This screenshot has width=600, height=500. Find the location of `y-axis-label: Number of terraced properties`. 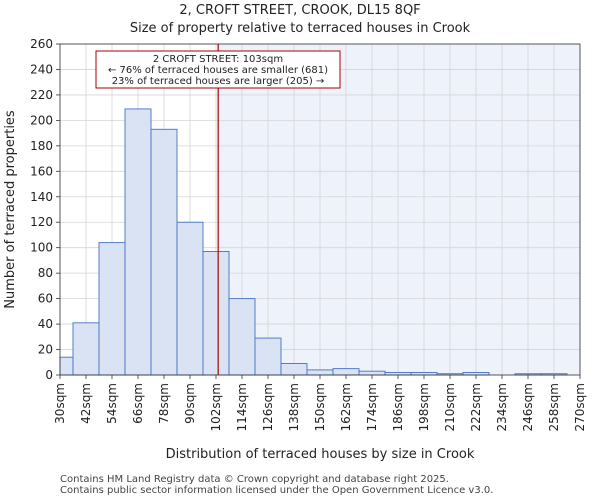

y-axis-label: Number of terraced properties is located at coordinates (10, 209).